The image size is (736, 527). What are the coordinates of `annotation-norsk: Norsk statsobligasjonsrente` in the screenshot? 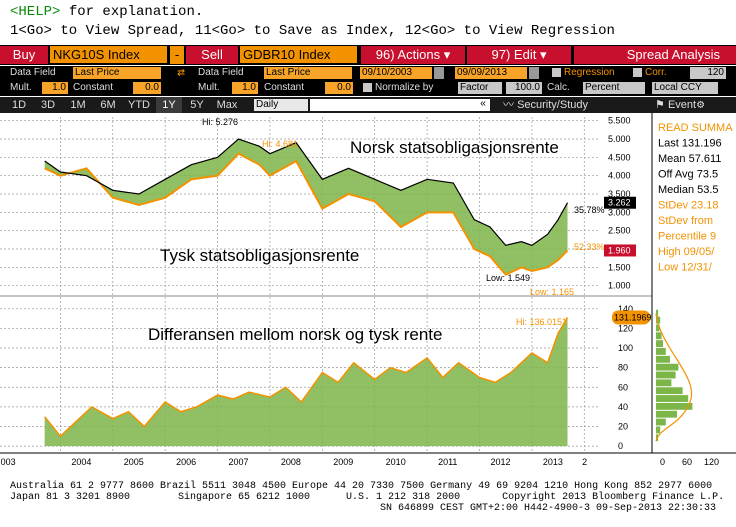 It's located at (454, 147).